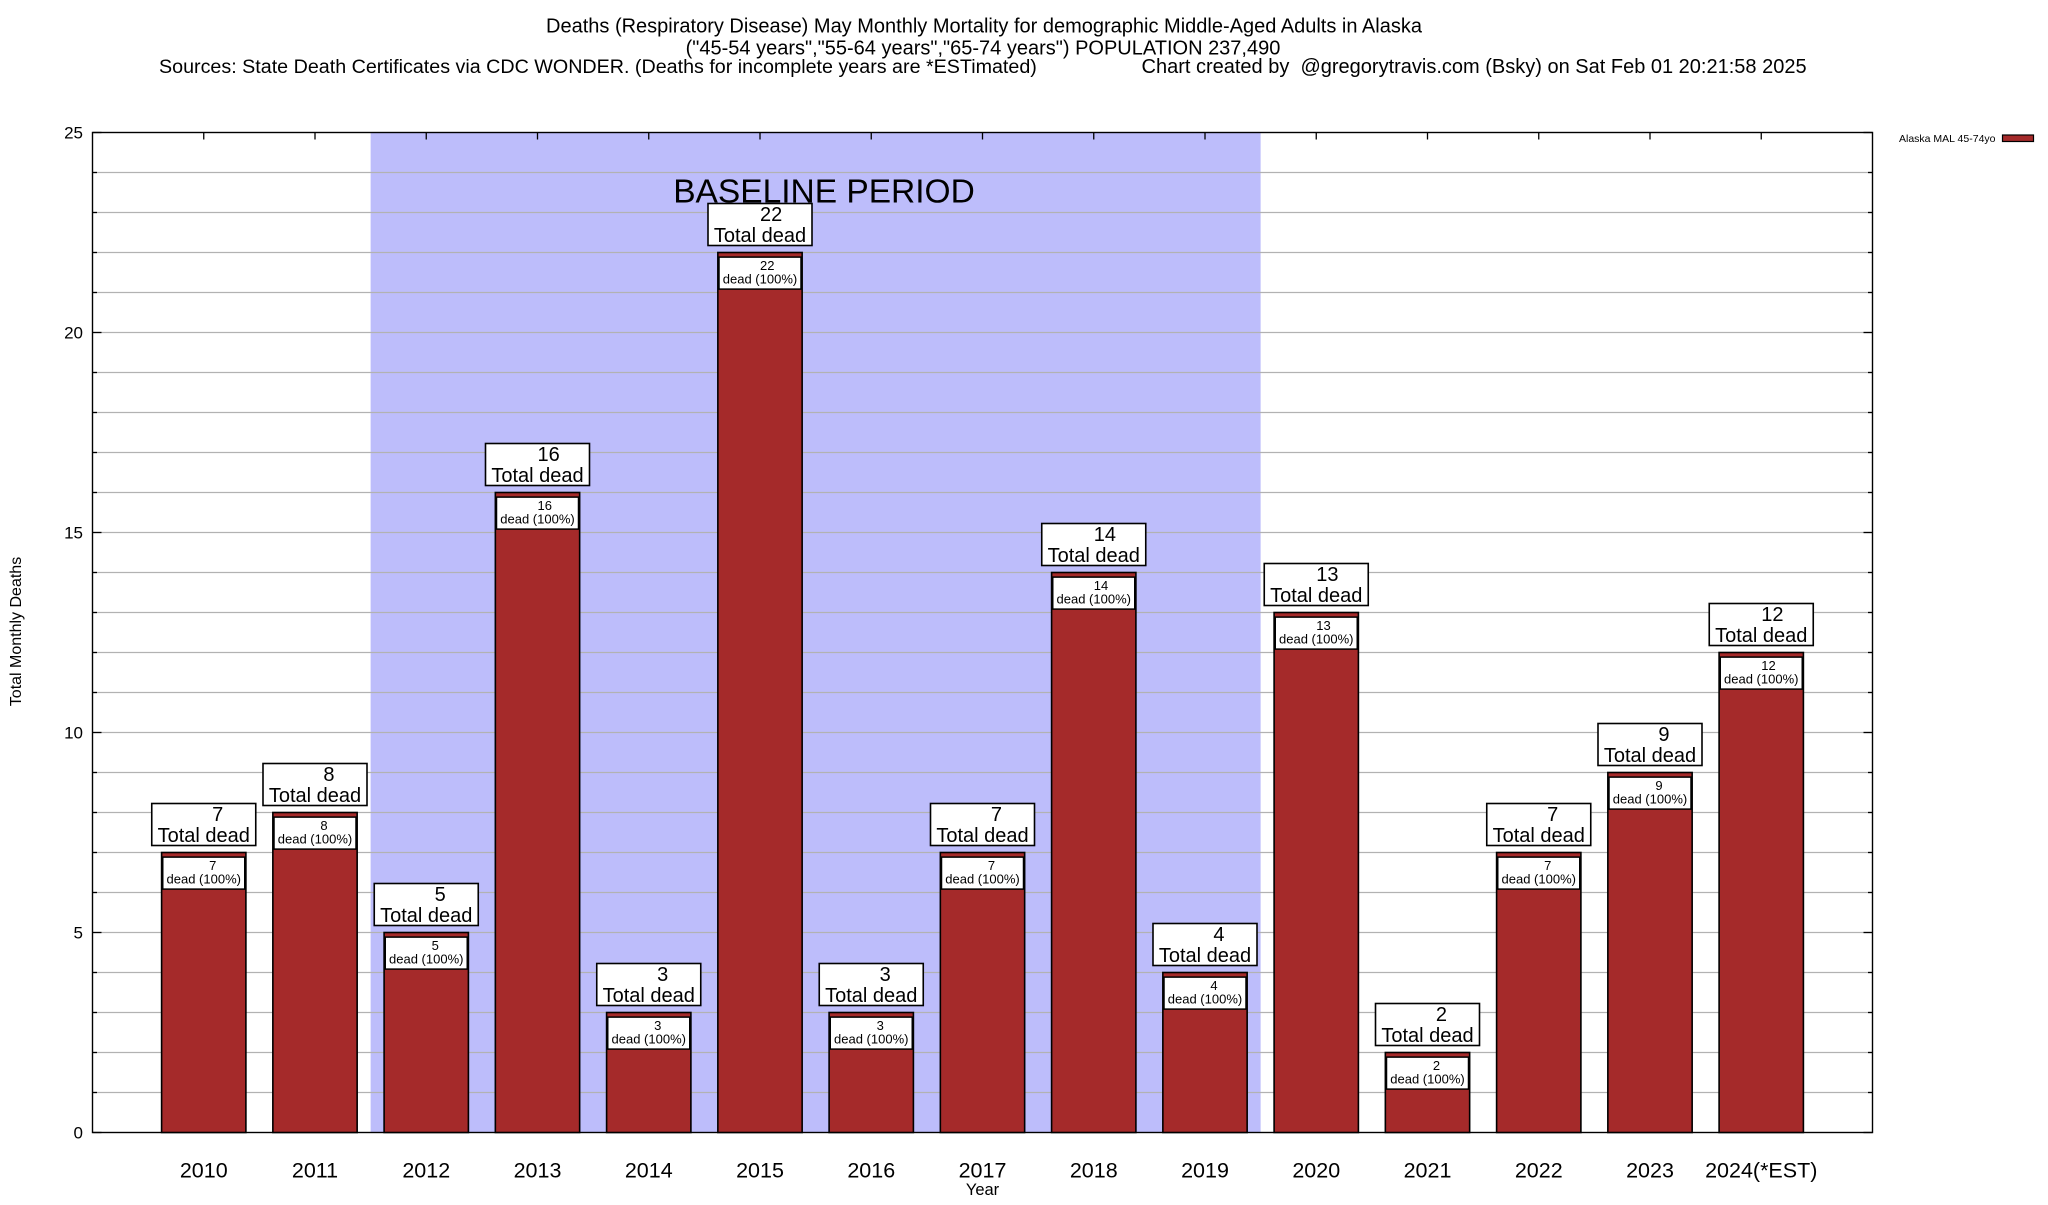  Describe the element at coordinates (1650, 1171) in the screenshot. I see `svg-text: 2023` at that location.